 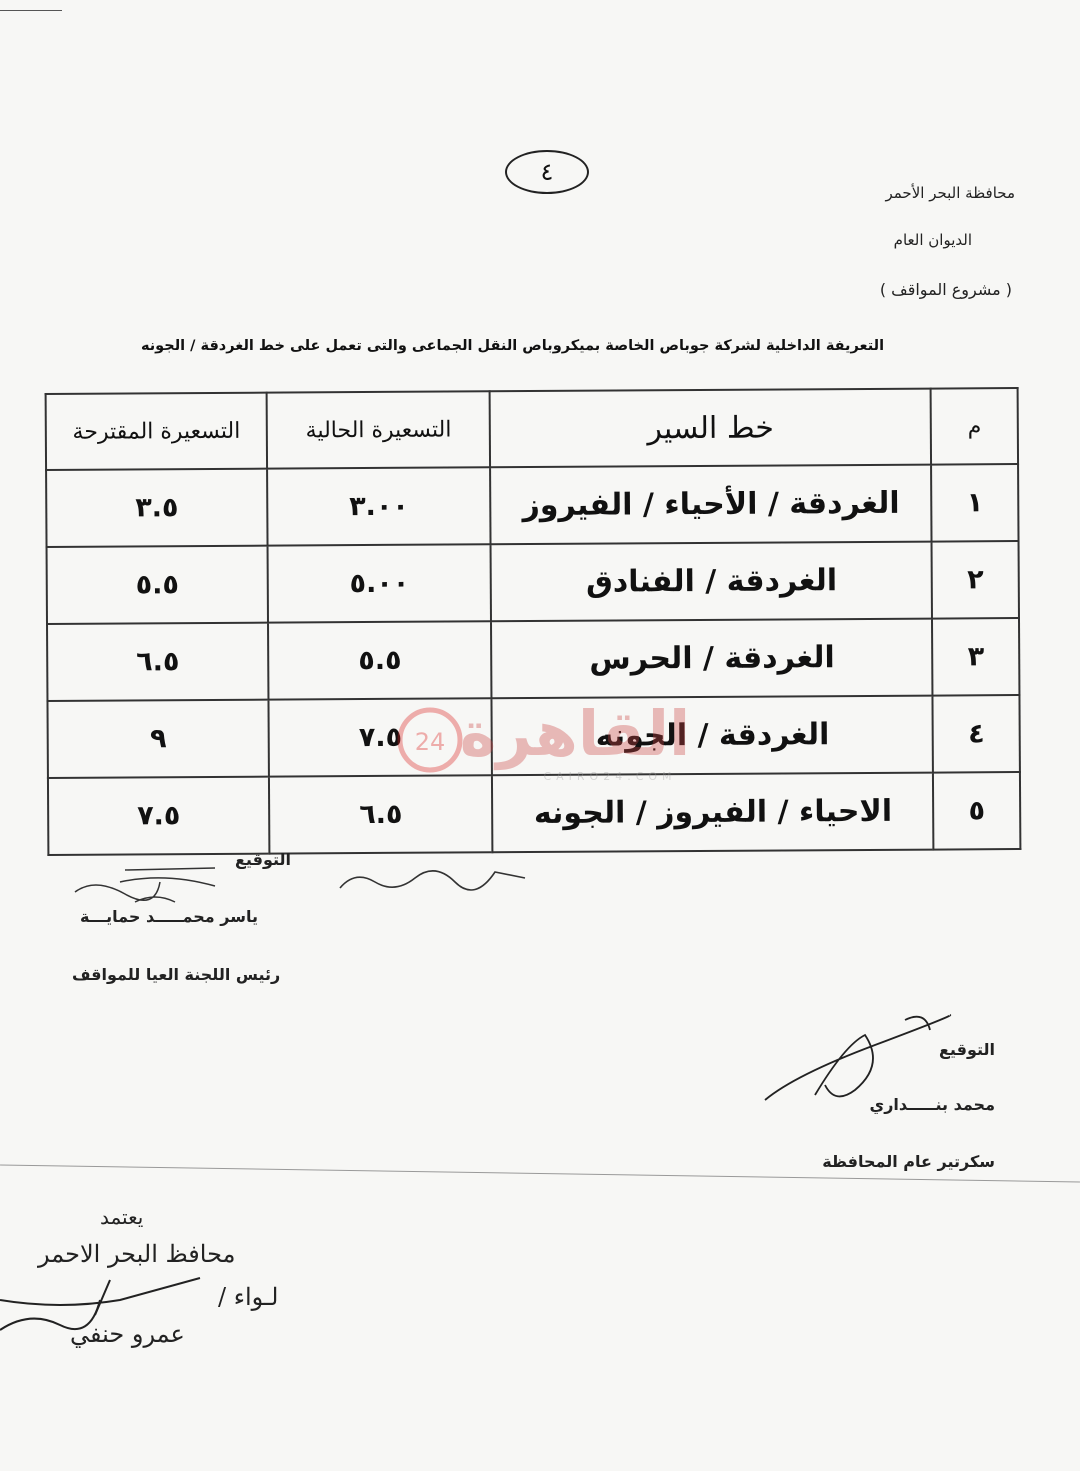 What do you see at coordinates (950, 193) in the screenshot?
I see `header-governorate: محافظة البحر الأحمر` at bounding box center [950, 193].